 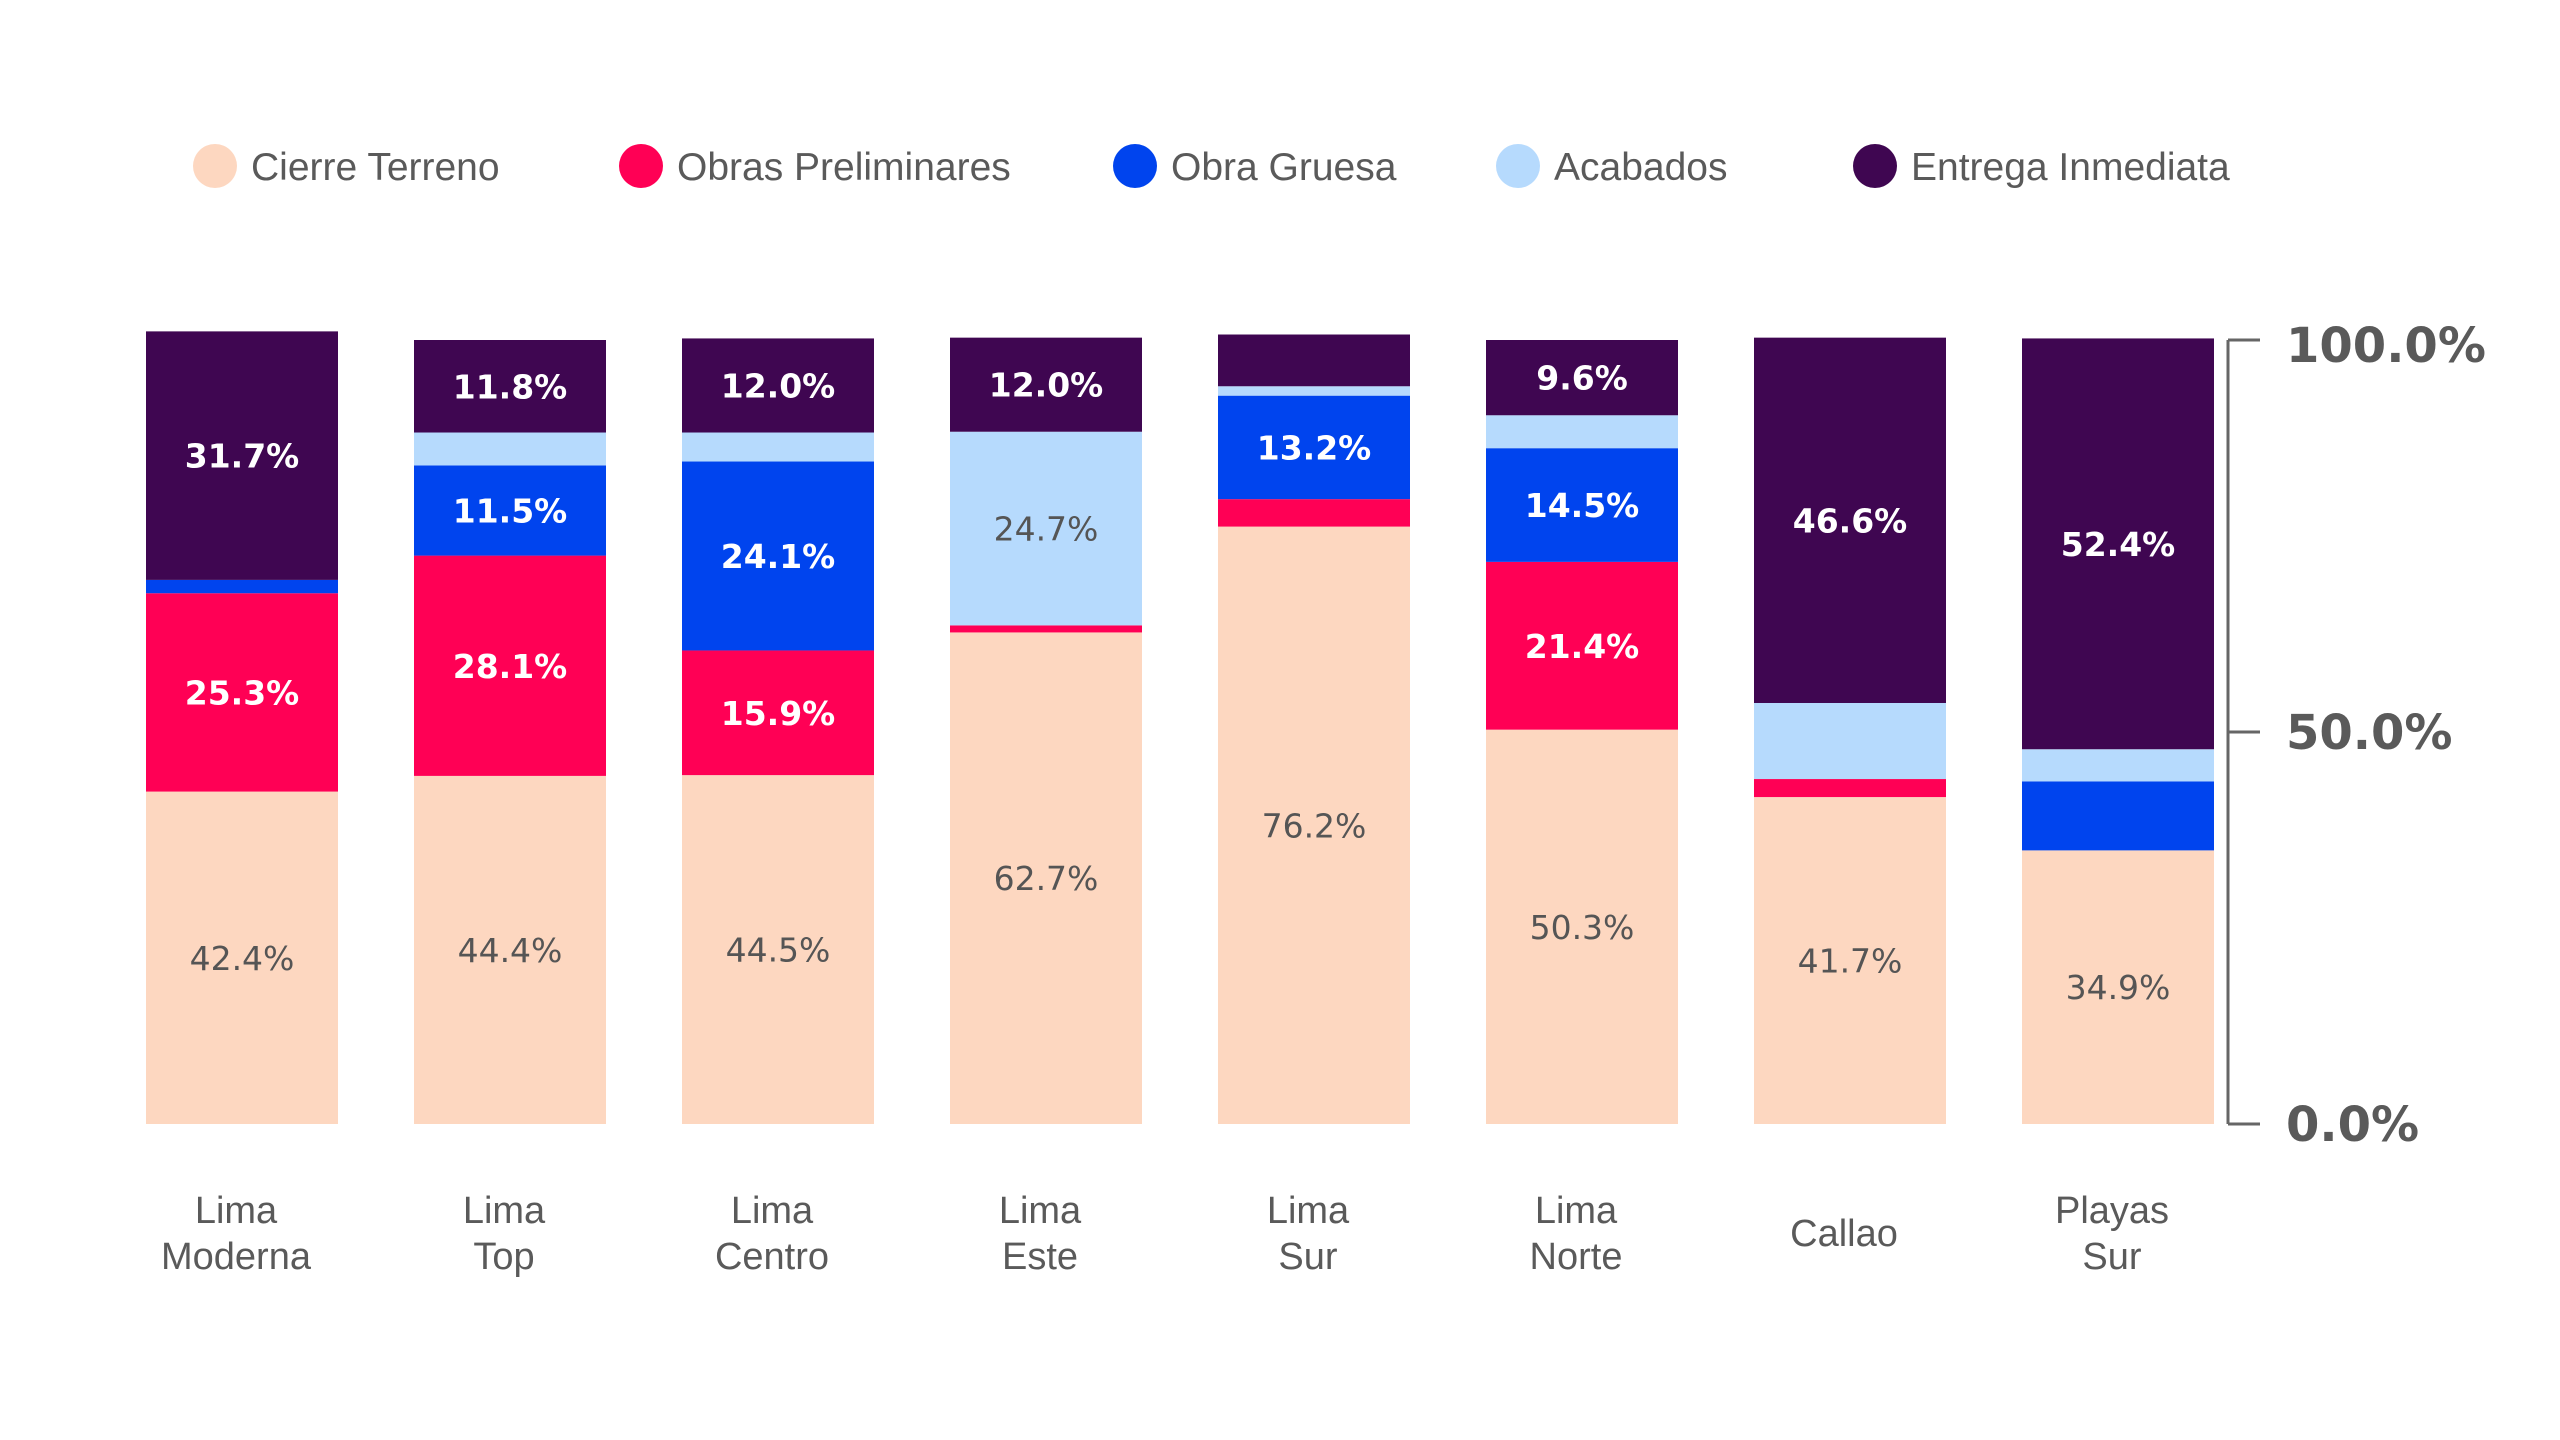 I want to click on value-label-playas-sur-entrega-inmediata: 52.4%, so click(x=2118, y=544).